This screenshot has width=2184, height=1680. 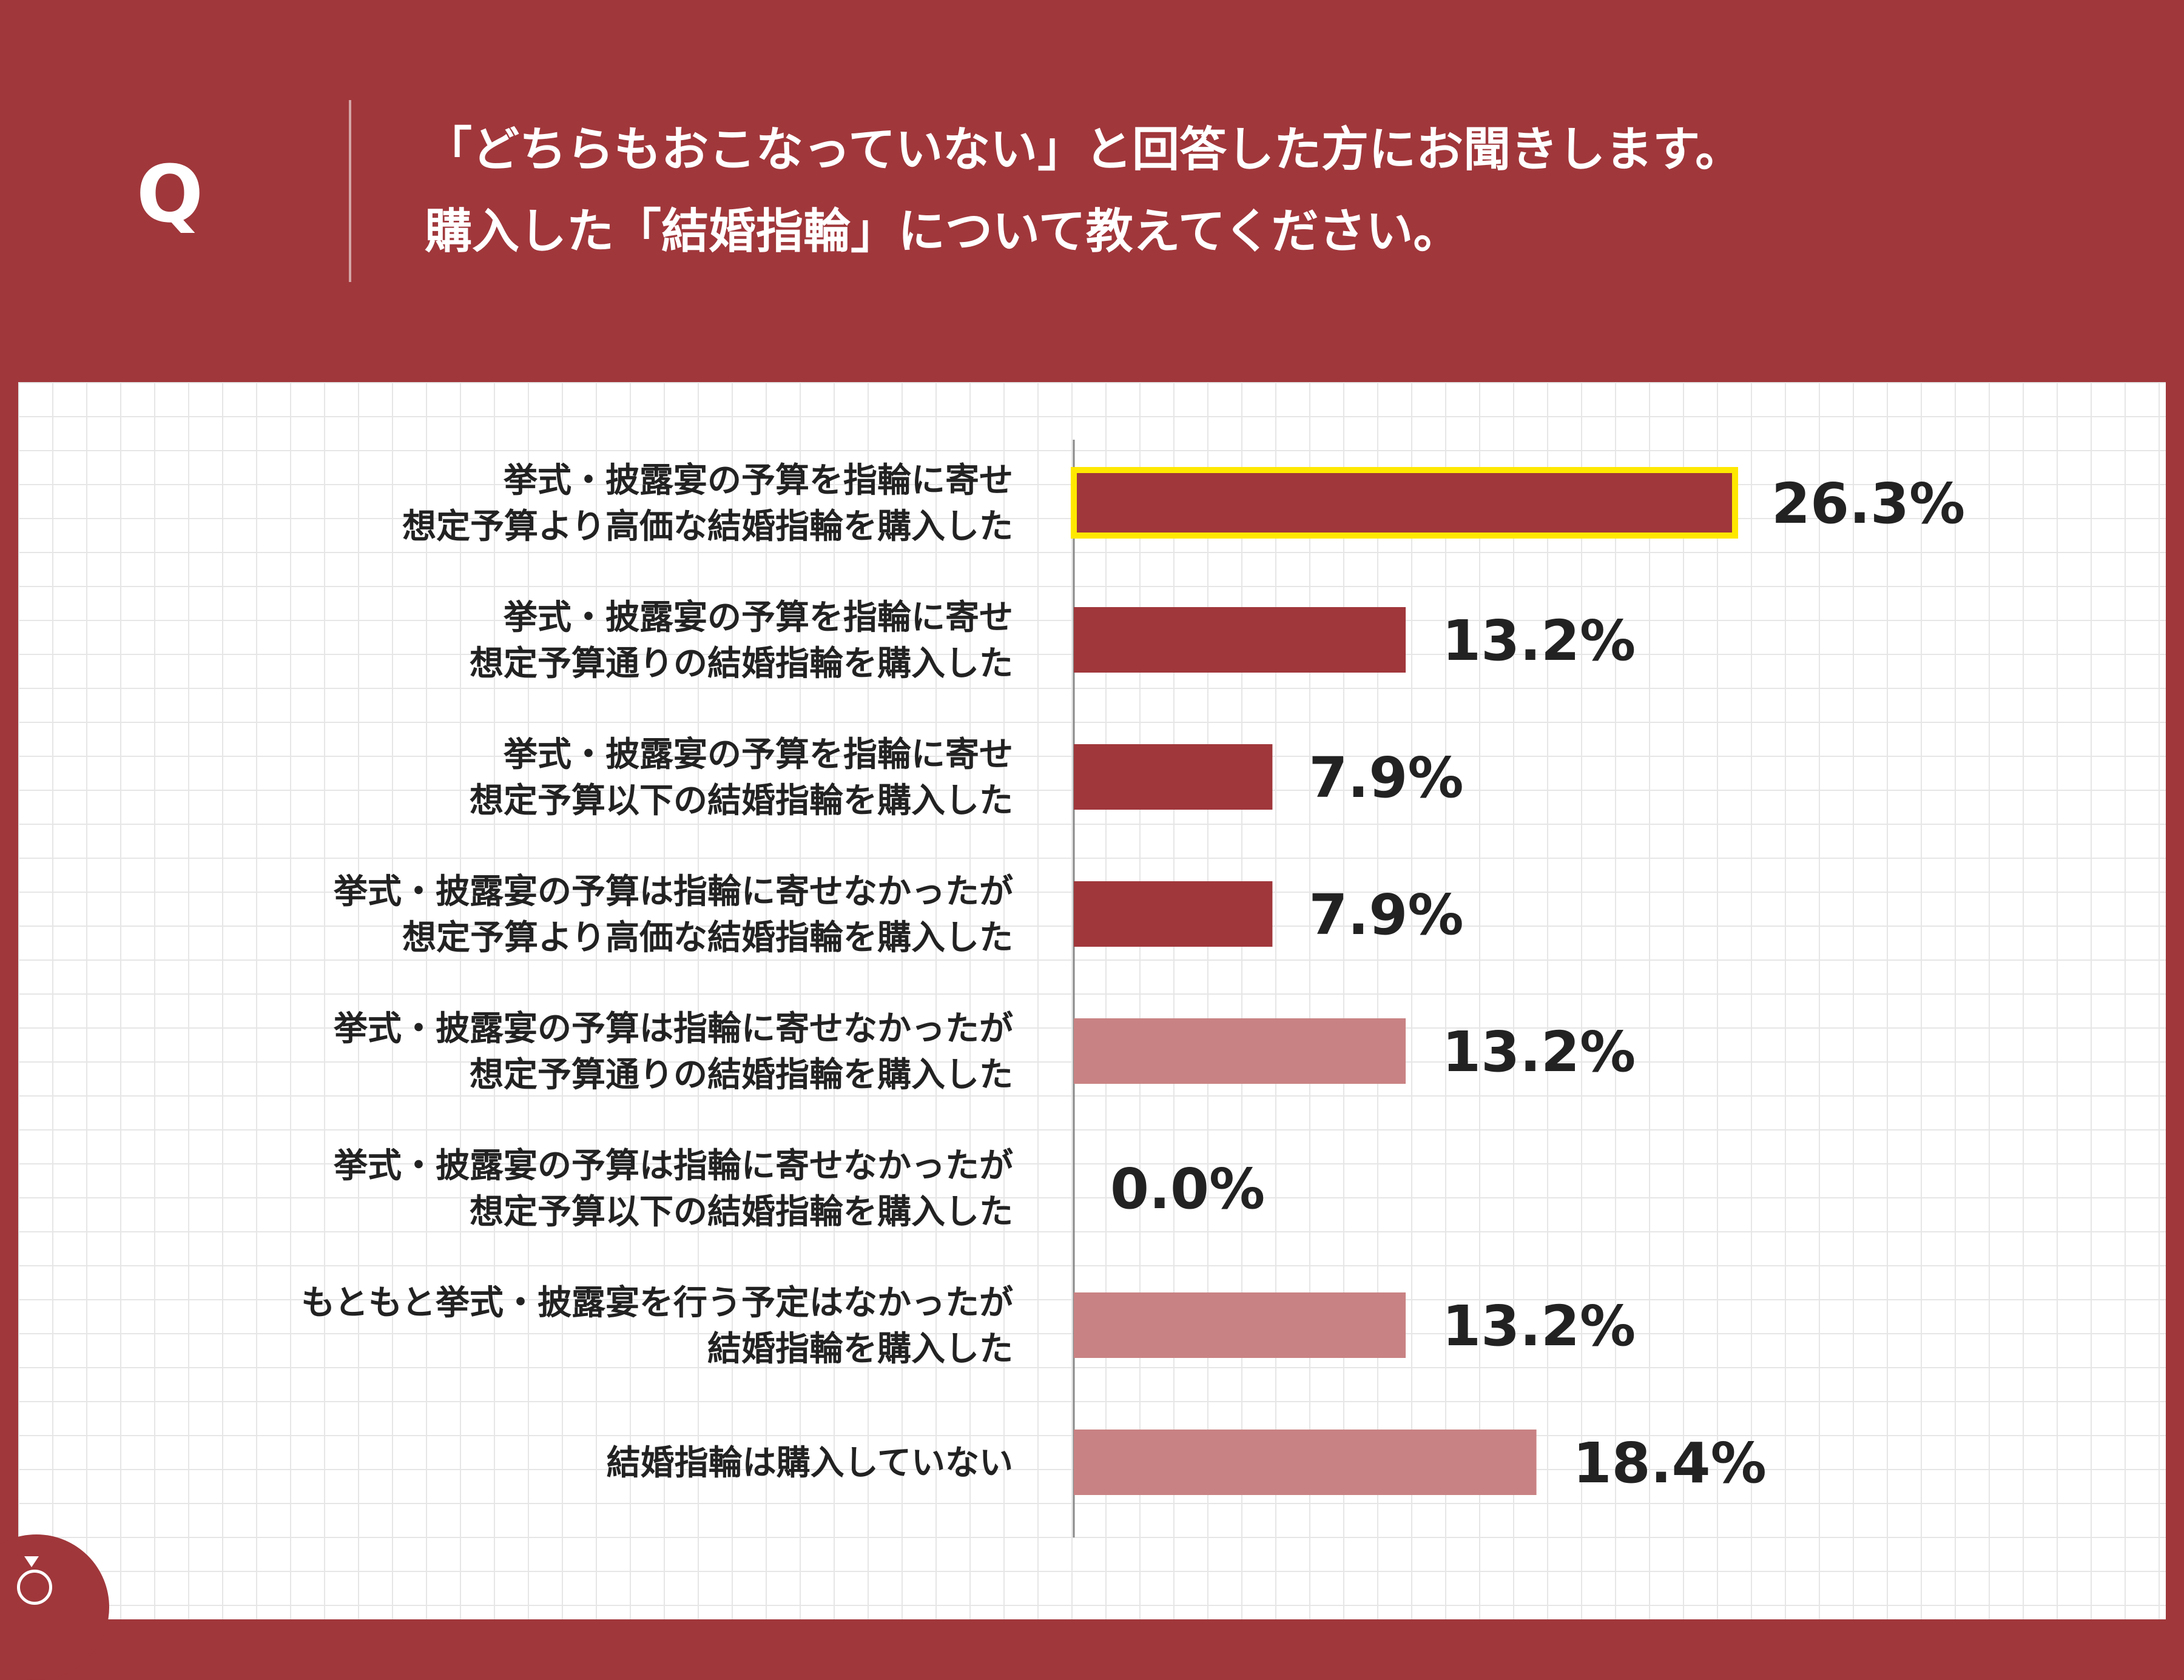 I want to click on bar-highlight-outline, so click(x=1404, y=503).